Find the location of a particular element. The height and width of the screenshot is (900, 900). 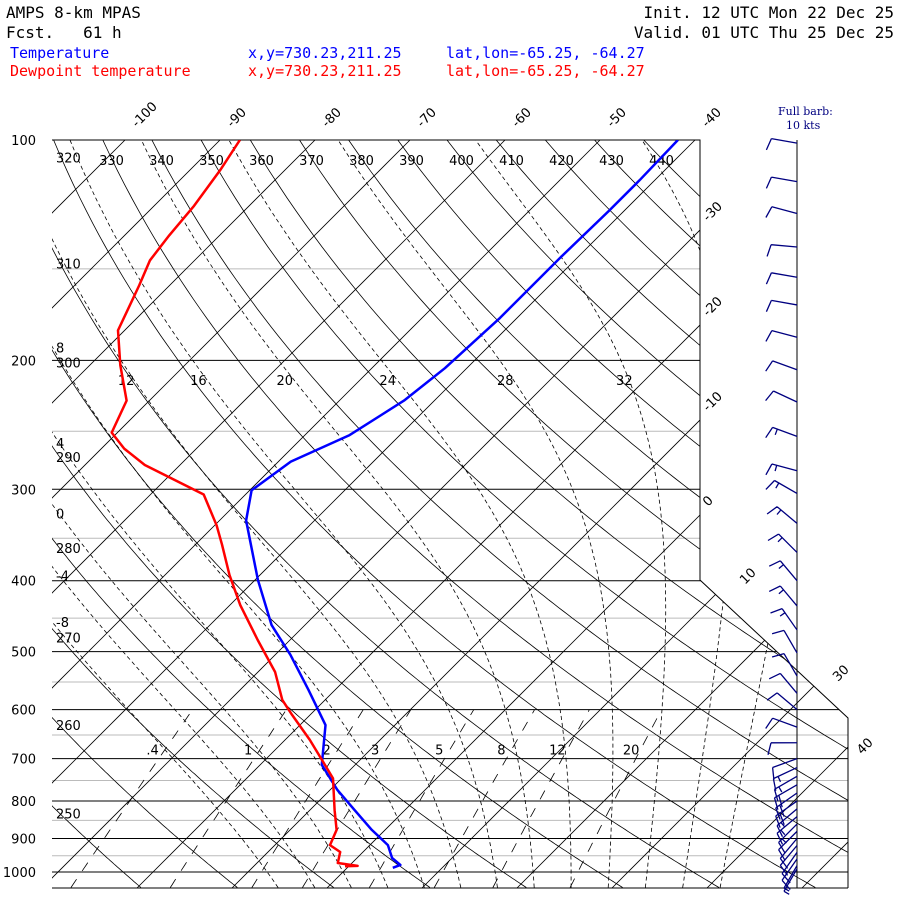

mixing-ratio-label: 20 is located at coordinates (631, 751).